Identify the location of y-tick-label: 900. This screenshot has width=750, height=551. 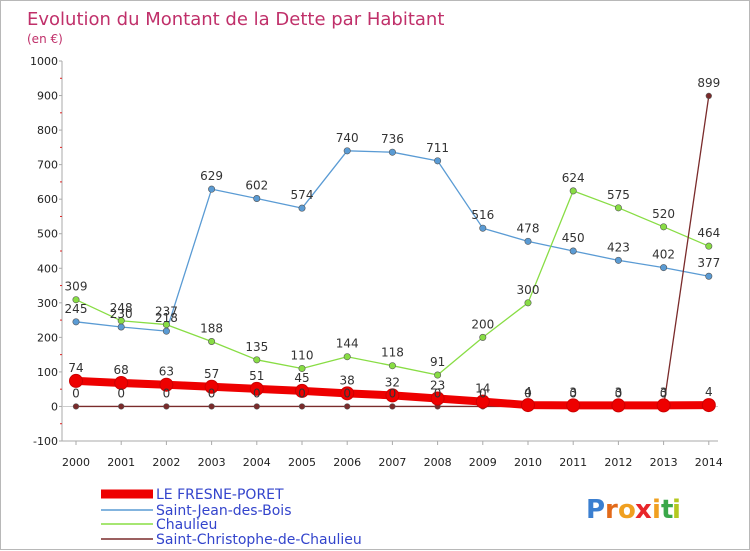
(47, 96).